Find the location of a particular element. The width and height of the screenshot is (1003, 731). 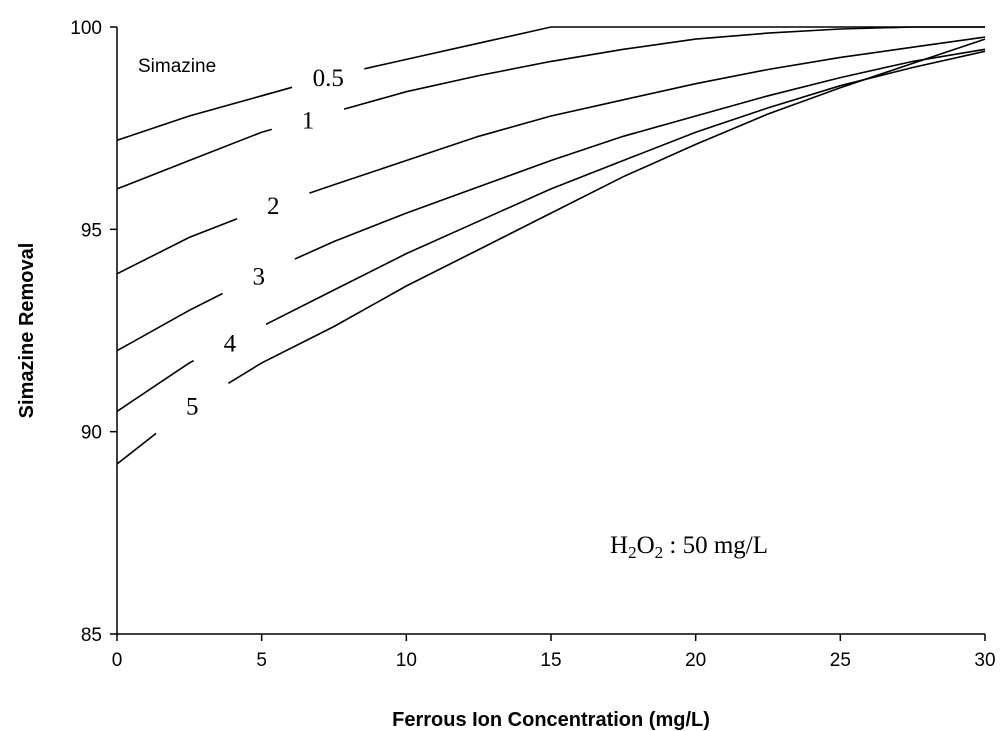

x-axis-title: Ferrous Ion Concentration (mg/L) is located at coordinates (551, 720).